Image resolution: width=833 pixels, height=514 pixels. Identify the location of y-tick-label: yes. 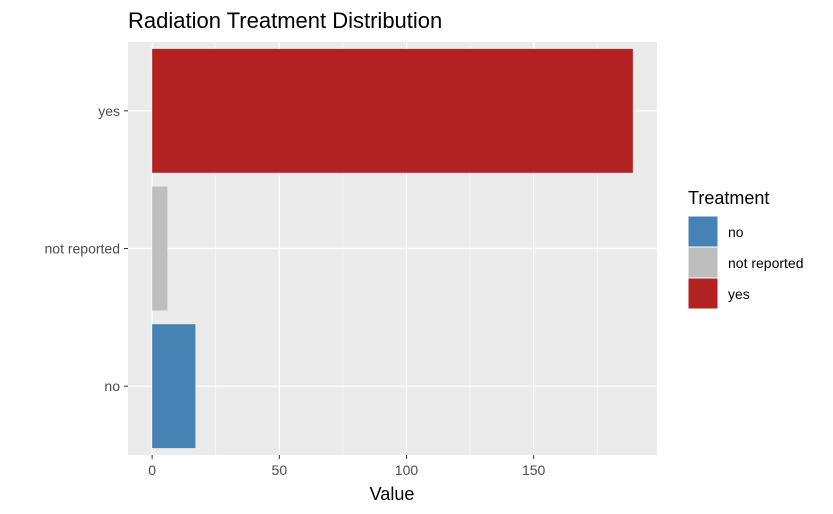
(109, 111).